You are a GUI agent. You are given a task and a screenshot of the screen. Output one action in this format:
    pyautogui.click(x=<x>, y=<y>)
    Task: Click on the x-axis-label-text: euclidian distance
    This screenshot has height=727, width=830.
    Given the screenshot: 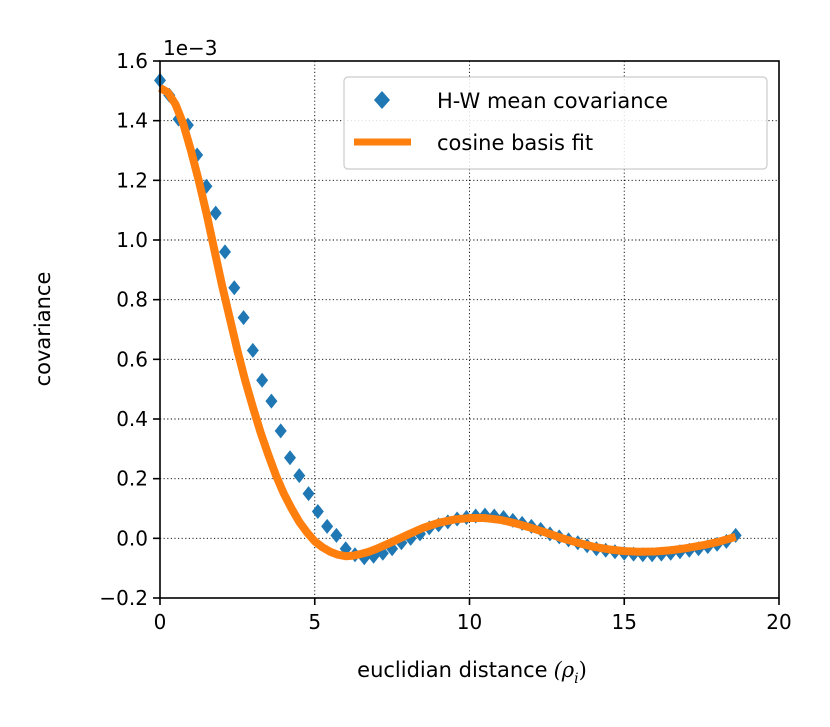 What is the action you would take?
    pyautogui.click(x=452, y=670)
    